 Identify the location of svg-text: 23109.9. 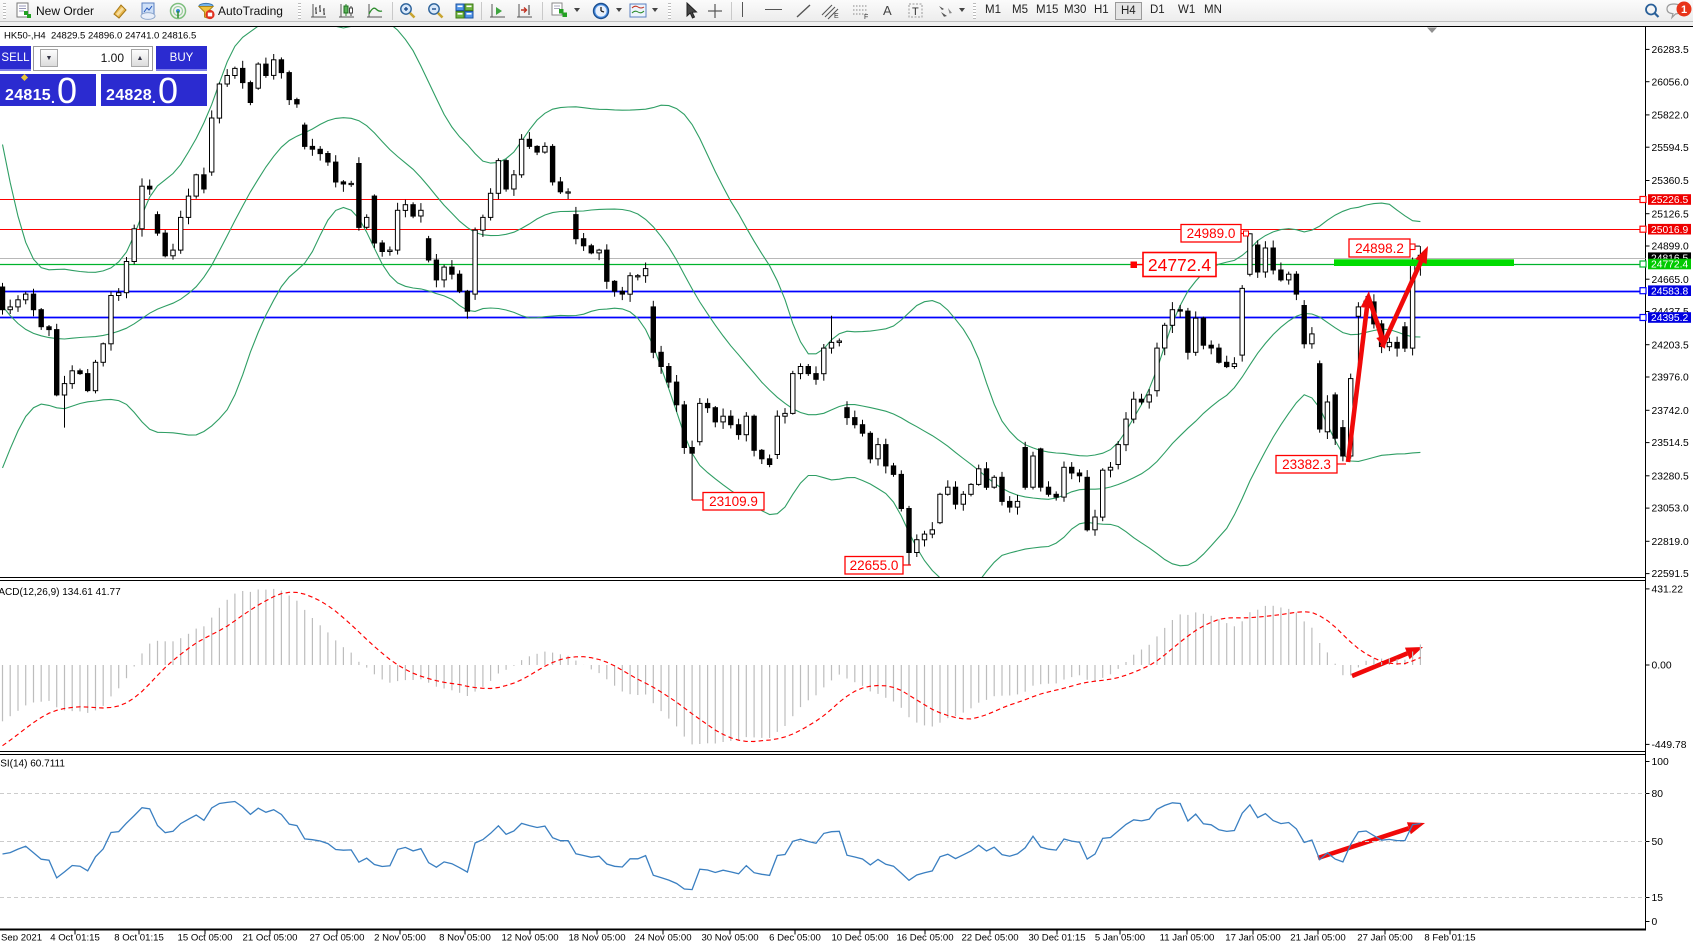
(733, 501).